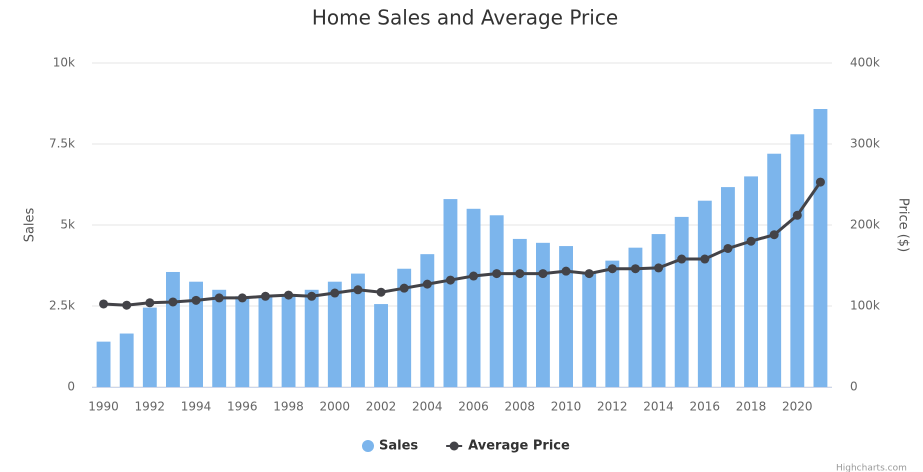  I want to click on y-tick-label: 0, so click(71, 387).